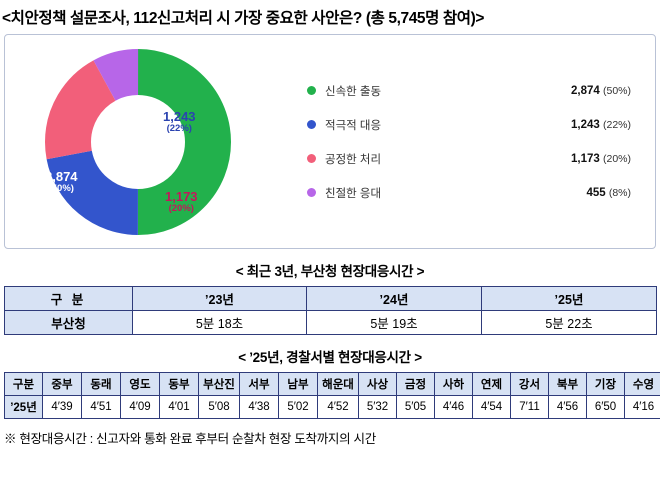 This screenshot has width=660, height=485. I want to click on table2-header-cell: 서부, so click(259, 384).